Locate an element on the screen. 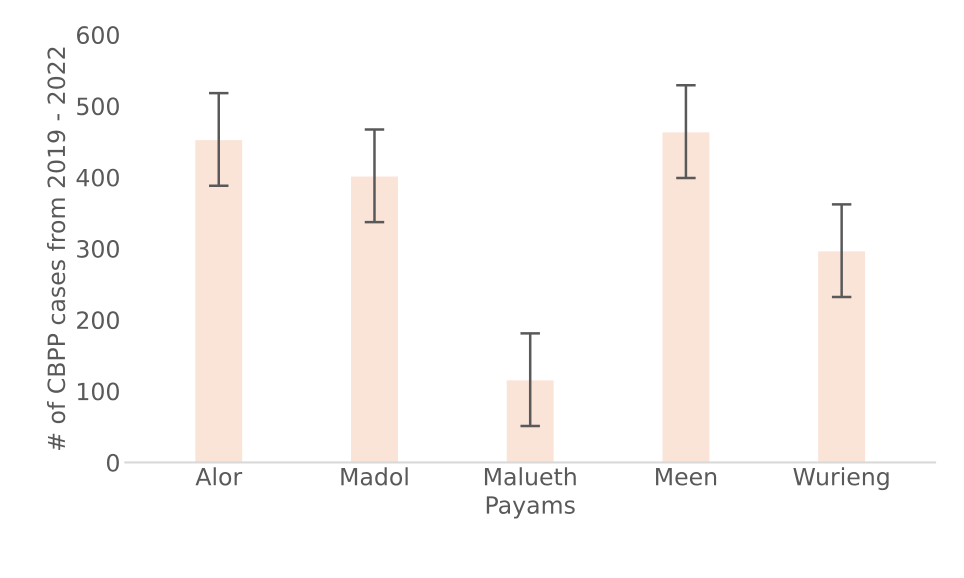 The height and width of the screenshot is (578, 964). x-tick-label: Meen is located at coordinates (686, 477).